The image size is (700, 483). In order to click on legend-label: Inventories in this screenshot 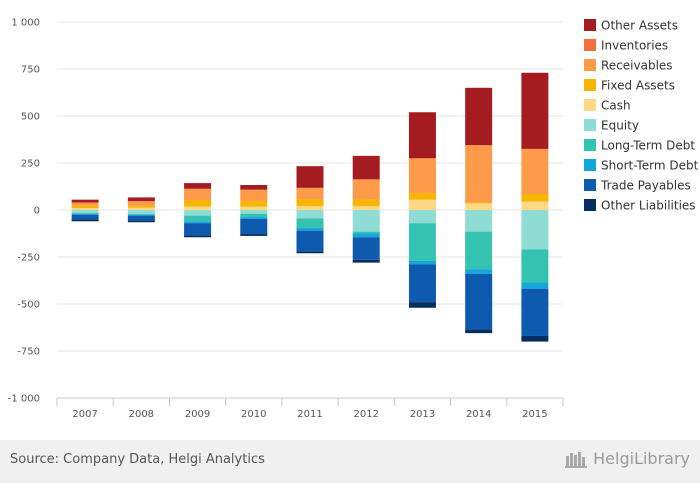, I will do `click(634, 46)`.